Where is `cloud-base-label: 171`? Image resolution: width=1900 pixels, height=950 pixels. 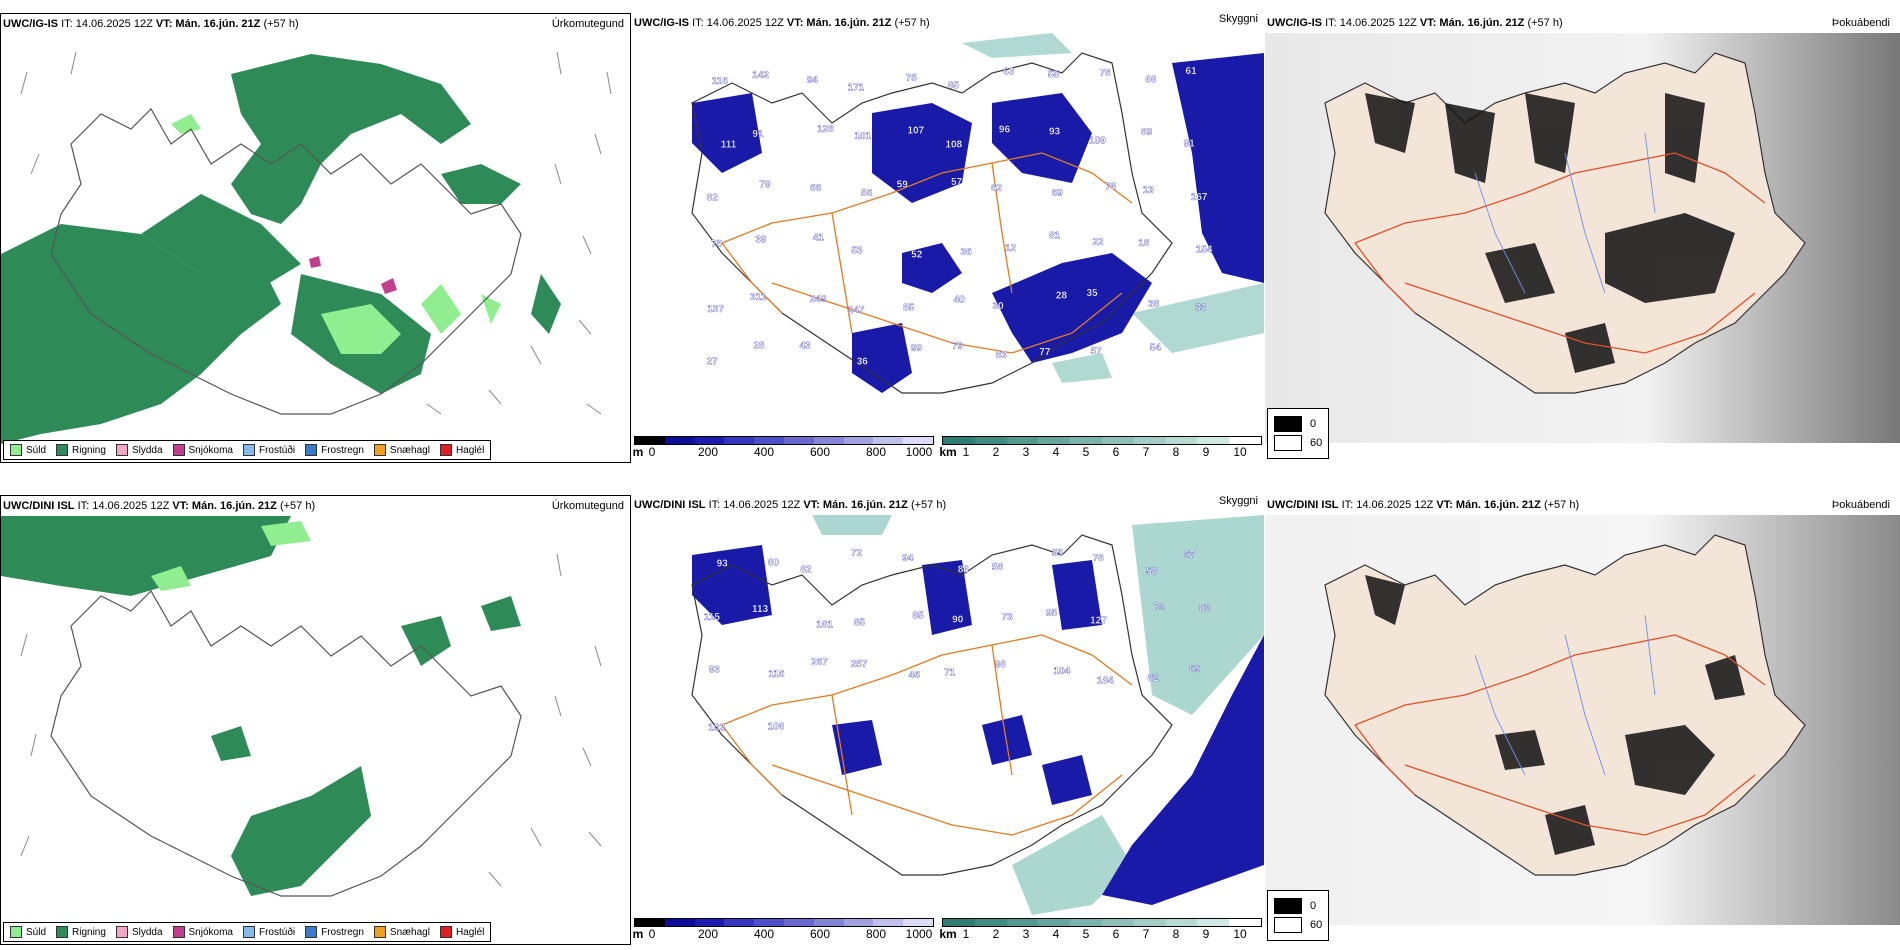
cloud-base-label: 171 is located at coordinates (856, 88).